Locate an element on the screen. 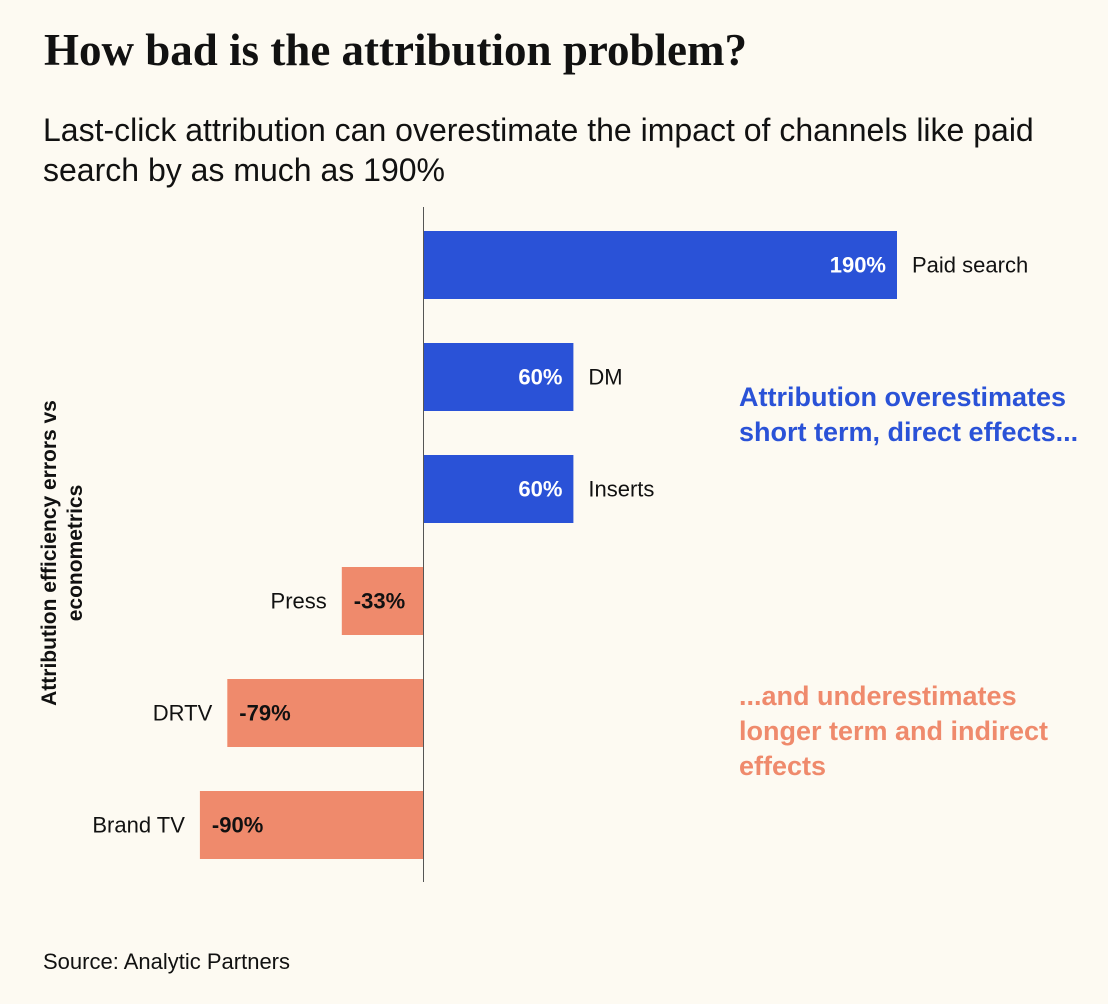 Image resolution: width=1108 pixels, height=1004 pixels. category-label-drtv: DRTV is located at coordinates (183, 713).